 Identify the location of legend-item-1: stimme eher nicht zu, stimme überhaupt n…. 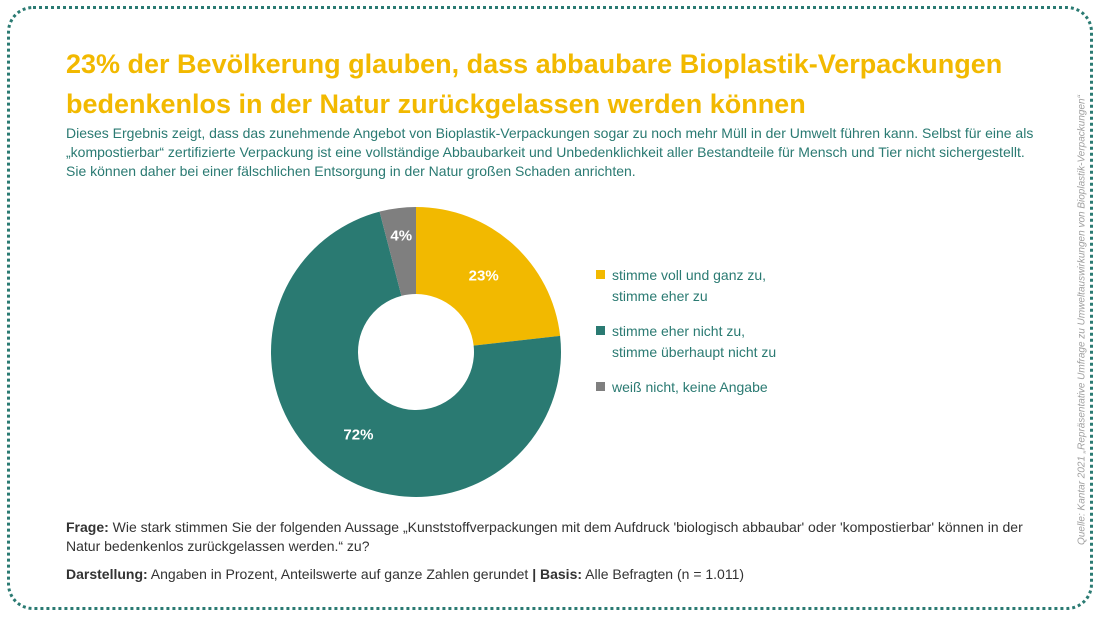
(726, 342).